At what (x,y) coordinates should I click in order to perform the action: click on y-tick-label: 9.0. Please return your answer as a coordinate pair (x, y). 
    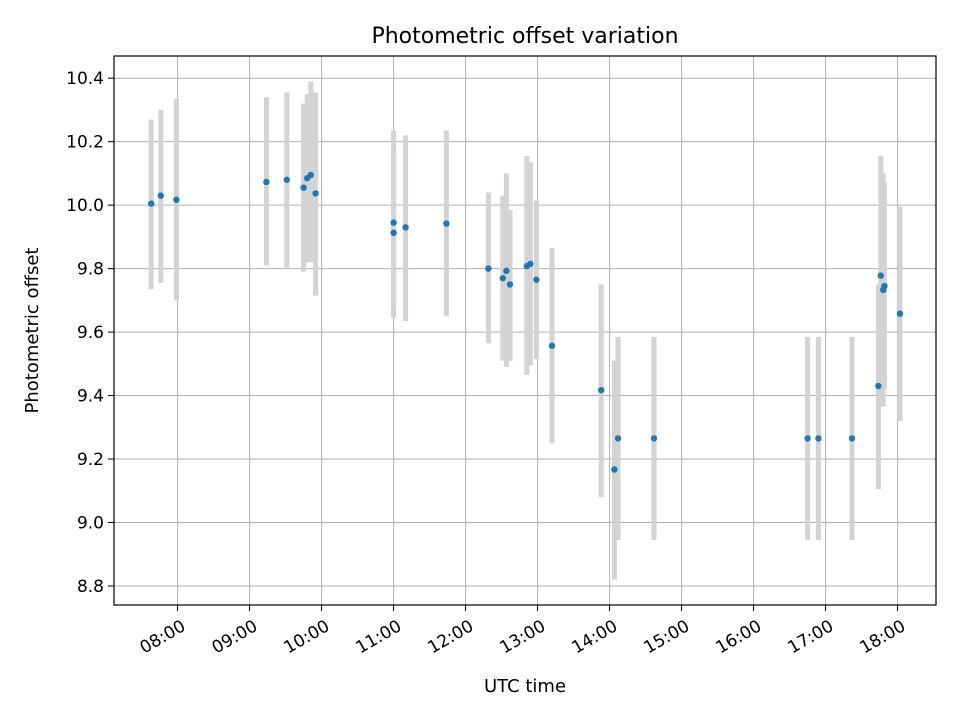
    Looking at the image, I should click on (90, 523).